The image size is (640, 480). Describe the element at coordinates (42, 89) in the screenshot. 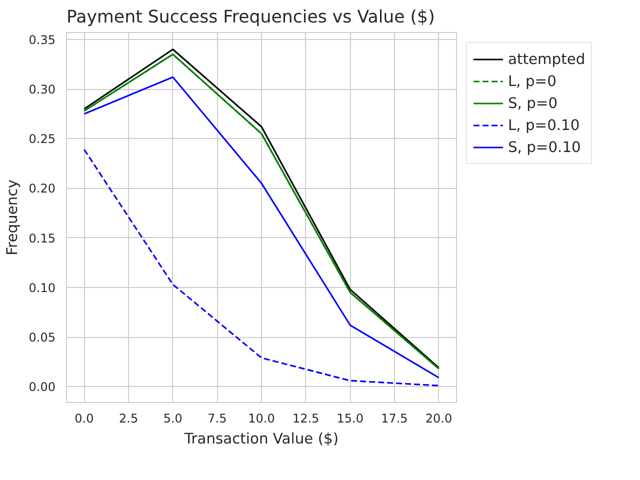

I see `y-tick-label: 0.30` at that location.